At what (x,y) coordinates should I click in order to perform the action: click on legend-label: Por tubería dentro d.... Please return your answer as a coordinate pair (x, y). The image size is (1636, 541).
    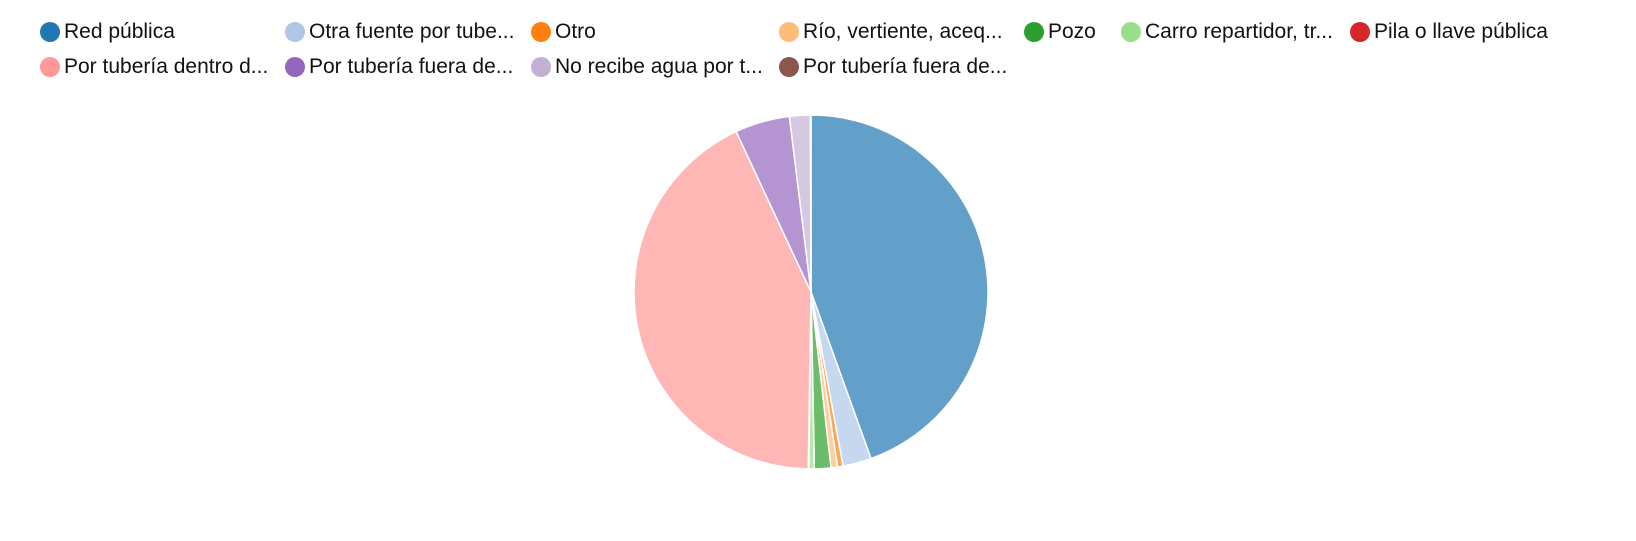
    Looking at the image, I should click on (166, 66).